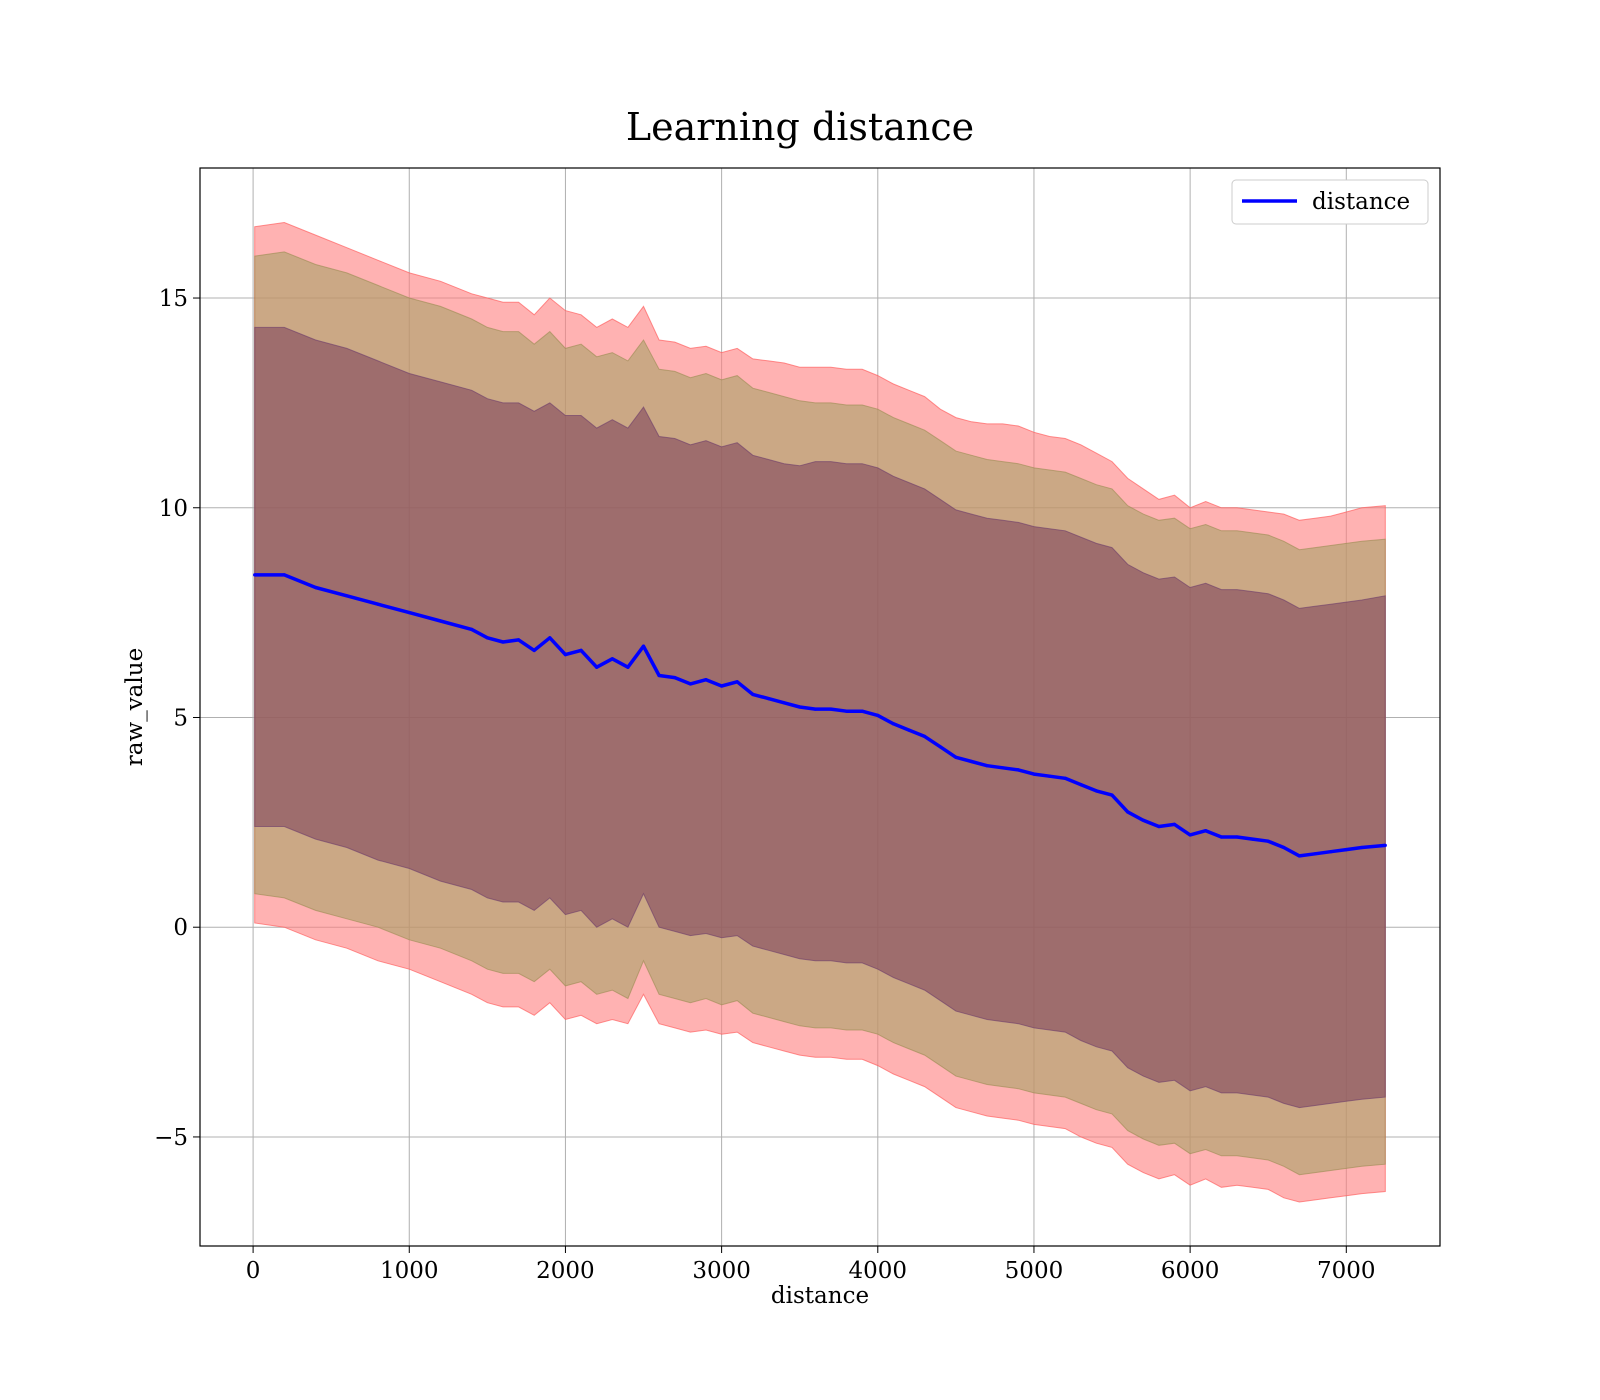 The height and width of the screenshot is (1400, 1600). Describe the element at coordinates (173, 509) in the screenshot. I see `y-tick-label: 10` at that location.